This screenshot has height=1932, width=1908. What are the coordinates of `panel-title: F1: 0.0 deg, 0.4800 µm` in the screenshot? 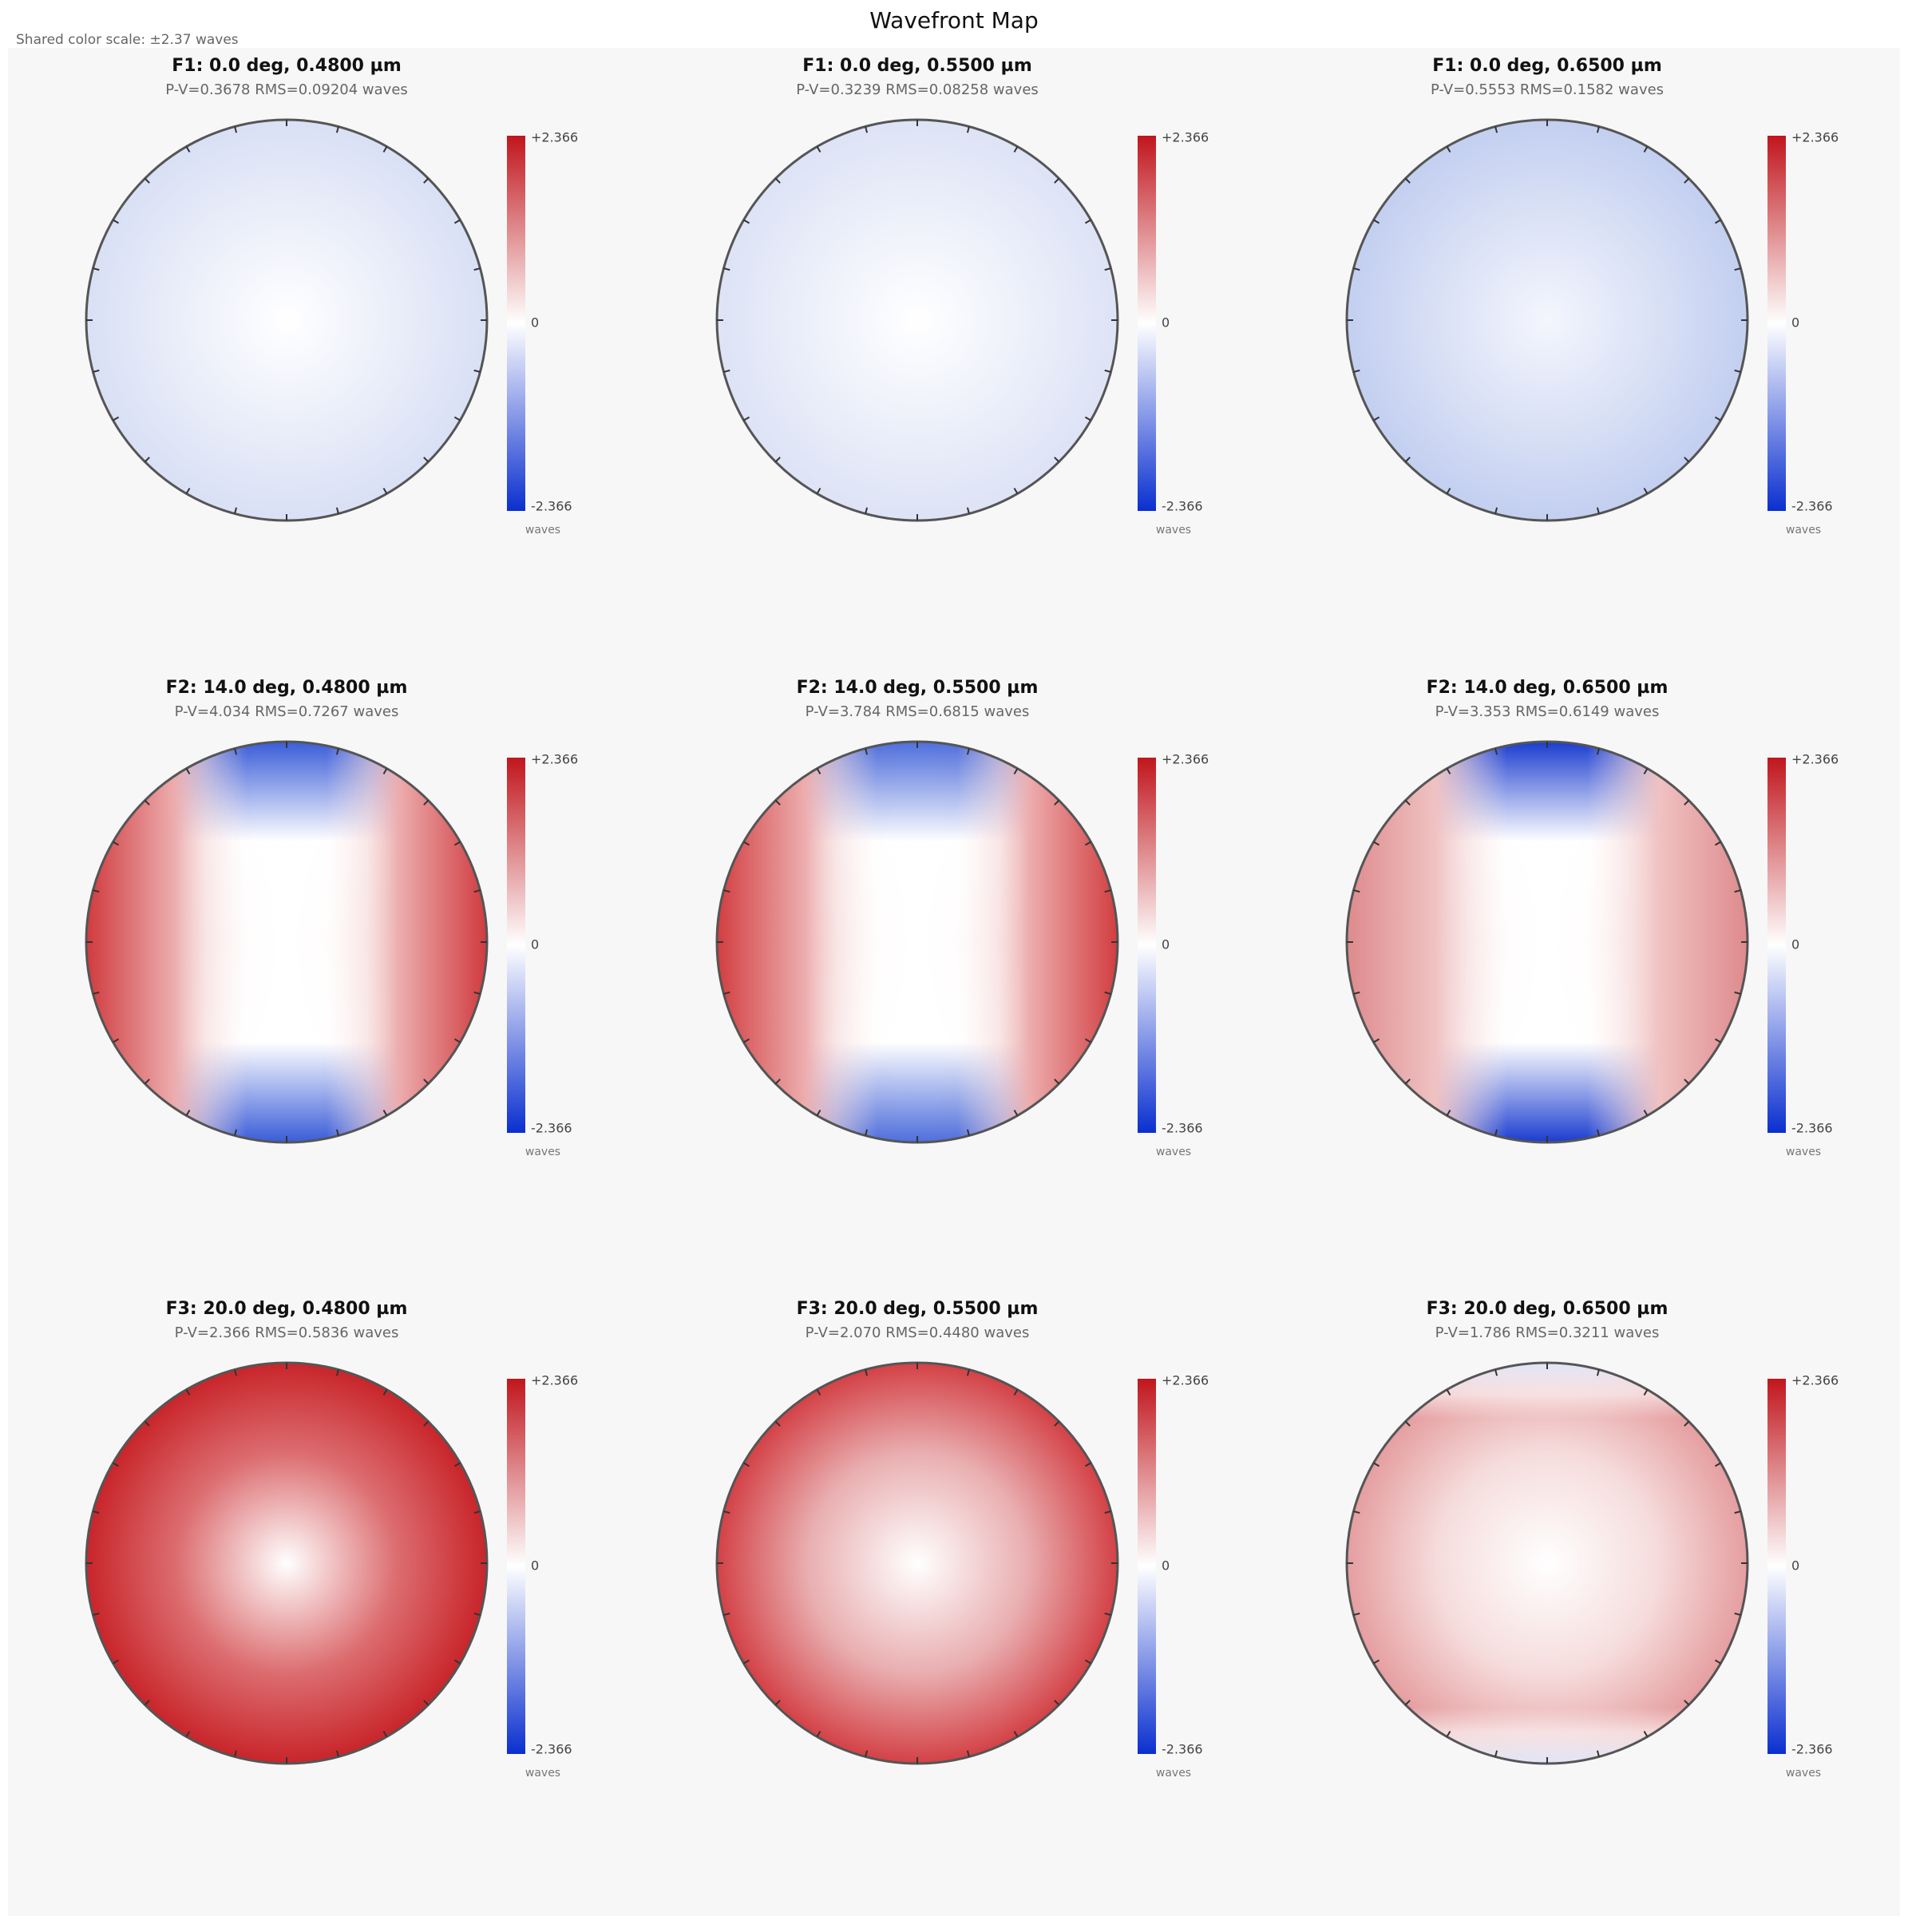 It's located at (287, 66).